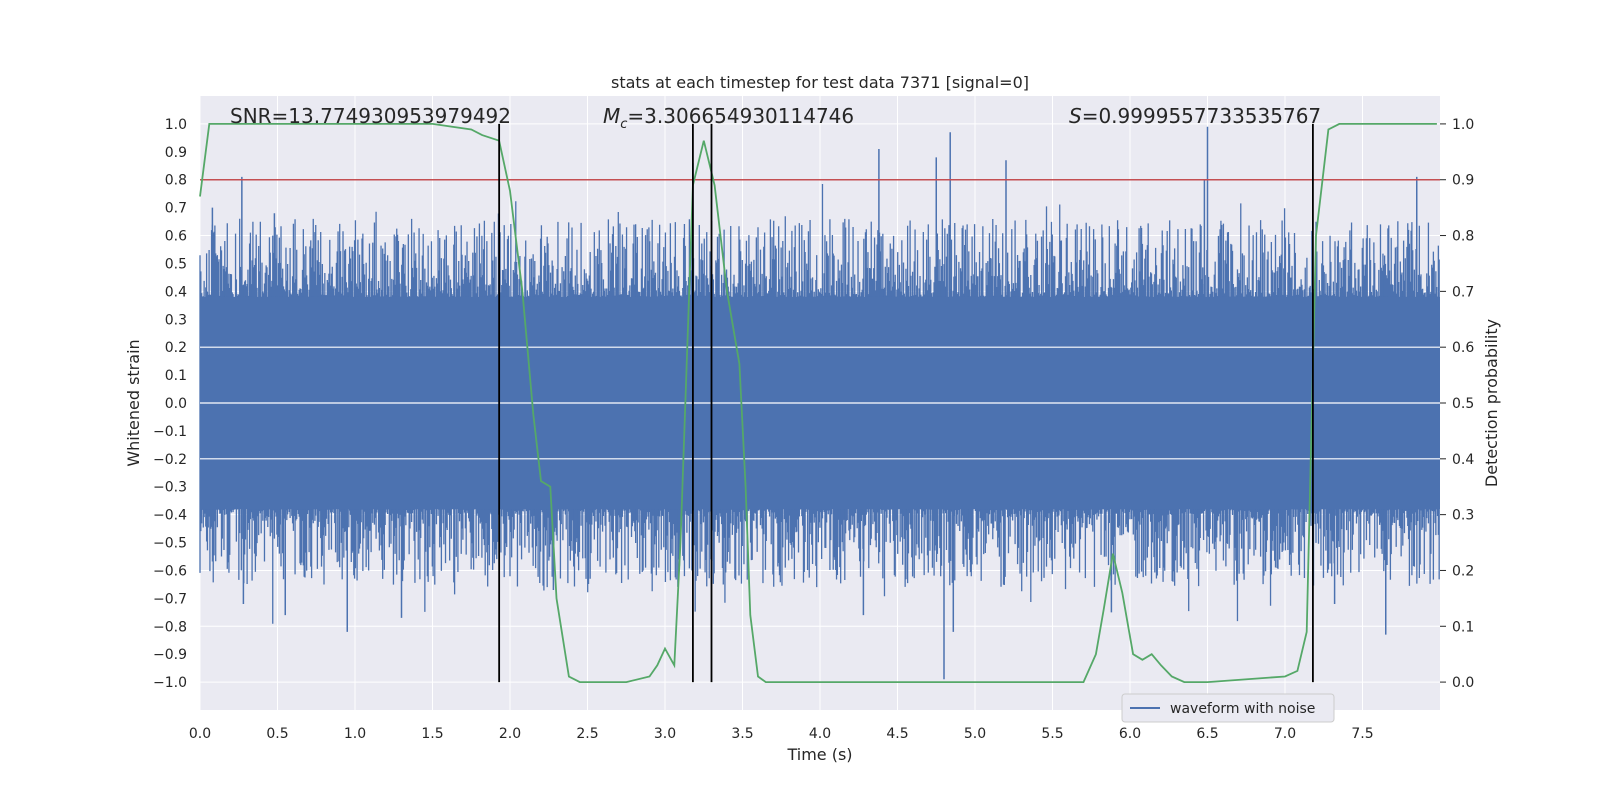 The width and height of the screenshot is (1600, 800). Describe the element at coordinates (1207, 734) in the screenshot. I see `x-tick-label: 6.5` at that location.